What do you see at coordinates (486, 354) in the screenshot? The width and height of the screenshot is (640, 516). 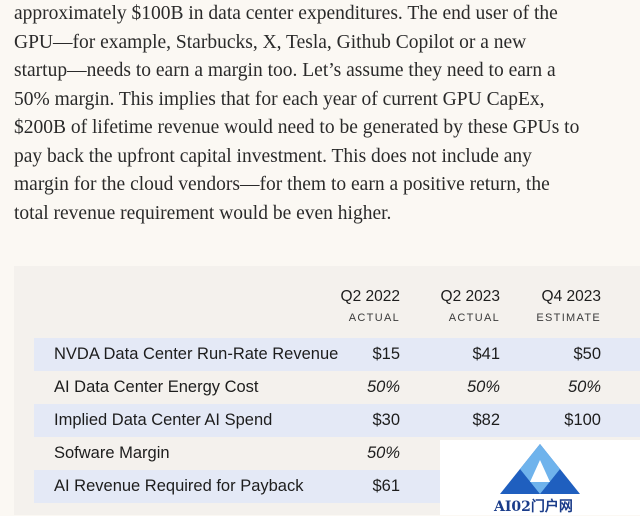 I see `row-value: $41` at bounding box center [486, 354].